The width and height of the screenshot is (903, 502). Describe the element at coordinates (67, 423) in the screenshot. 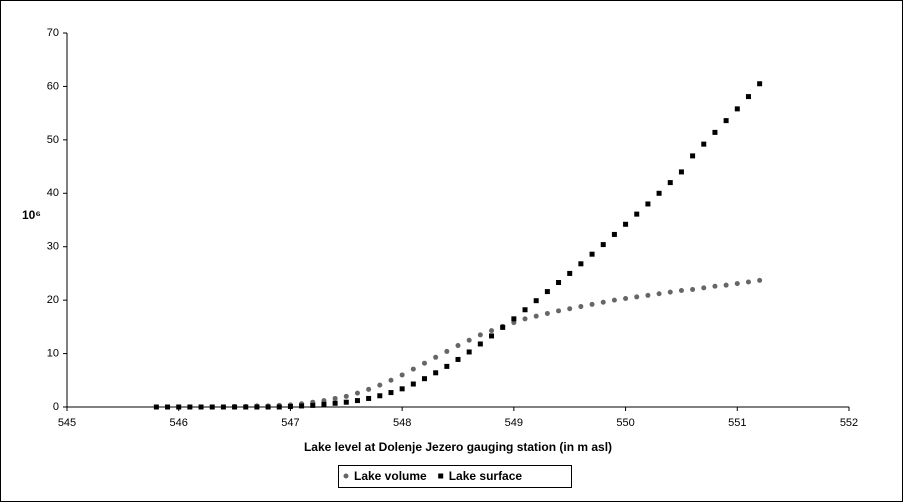

I see `x-tick-label: 545` at that location.